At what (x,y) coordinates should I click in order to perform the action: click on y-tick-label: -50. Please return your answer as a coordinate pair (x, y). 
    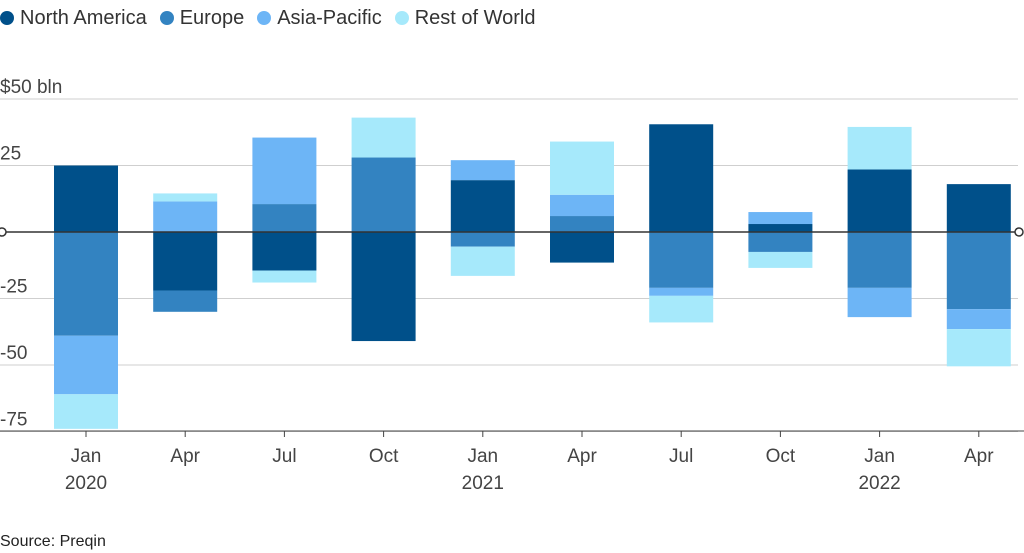
    Looking at the image, I should click on (13, 353).